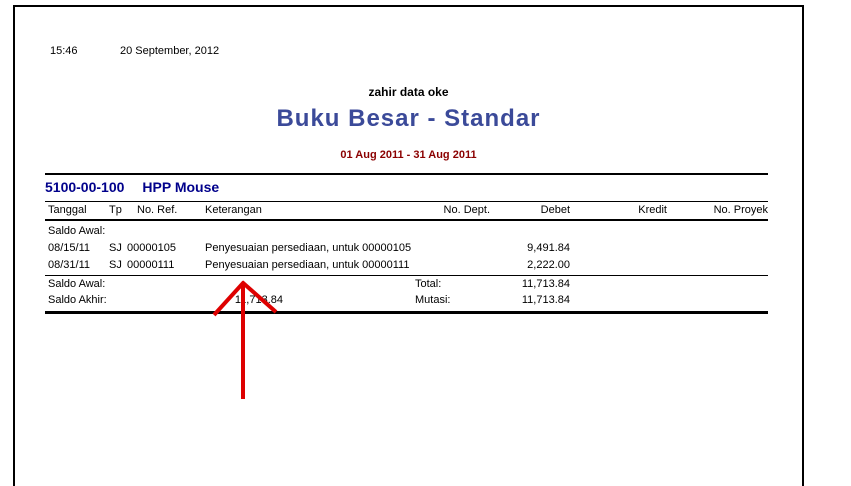 Image resolution: width=851 pixels, height=486 pixels. I want to click on report-title: Buku Besar - Standar, so click(408, 118).